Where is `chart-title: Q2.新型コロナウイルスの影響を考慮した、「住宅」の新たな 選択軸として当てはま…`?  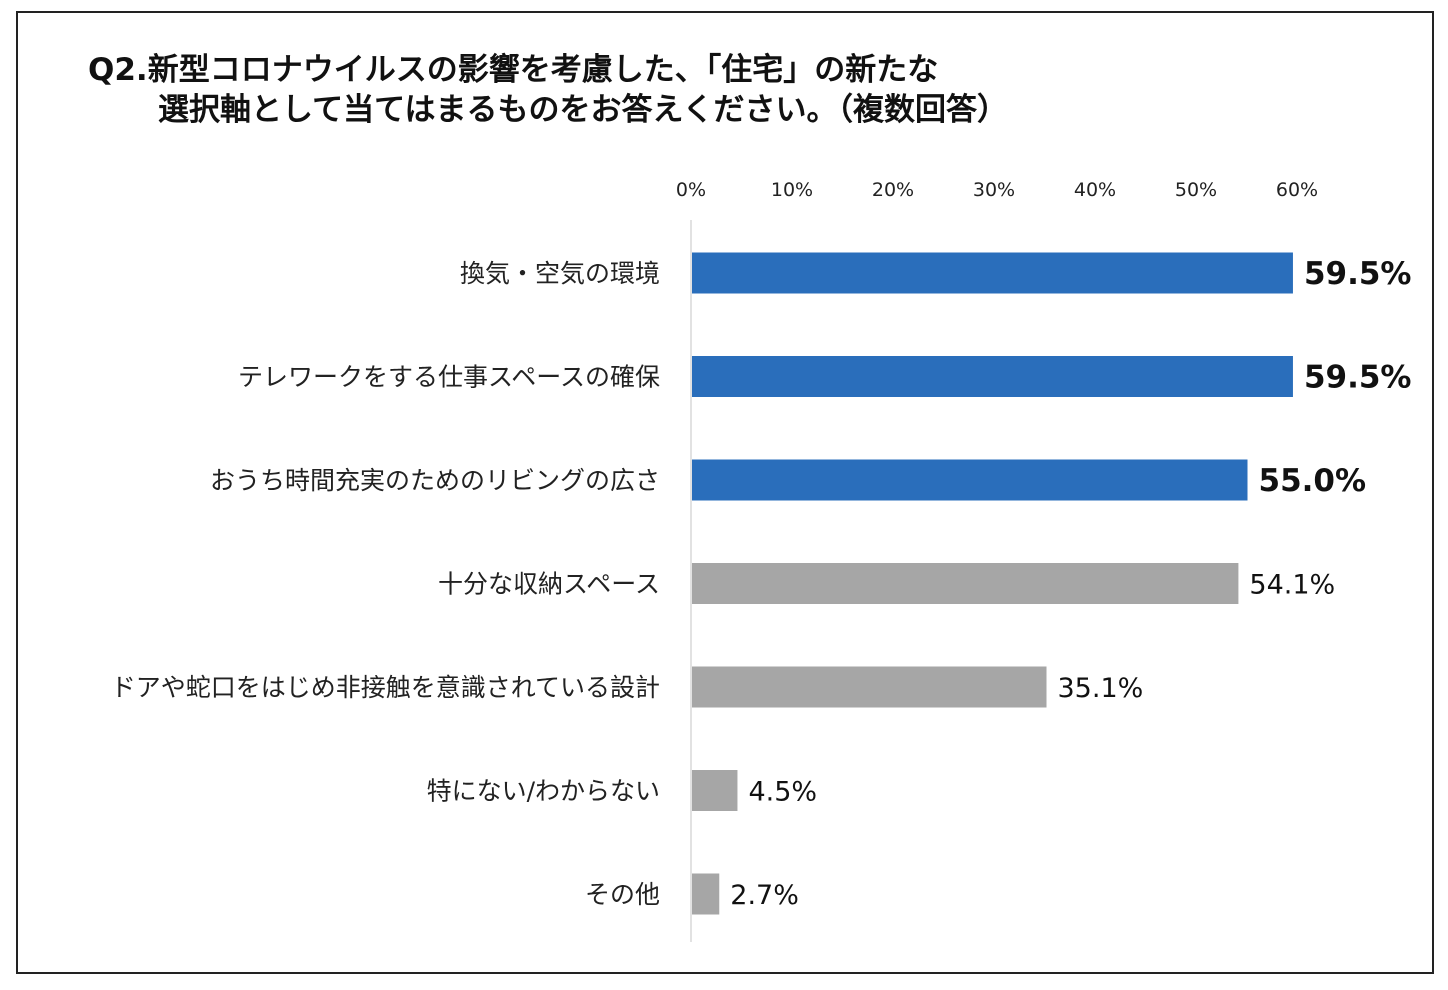
chart-title: Q2.新型コロナウイルスの影響を考慮した、「住宅」の新たな 選択軸として当てはま… is located at coordinates (548, 90).